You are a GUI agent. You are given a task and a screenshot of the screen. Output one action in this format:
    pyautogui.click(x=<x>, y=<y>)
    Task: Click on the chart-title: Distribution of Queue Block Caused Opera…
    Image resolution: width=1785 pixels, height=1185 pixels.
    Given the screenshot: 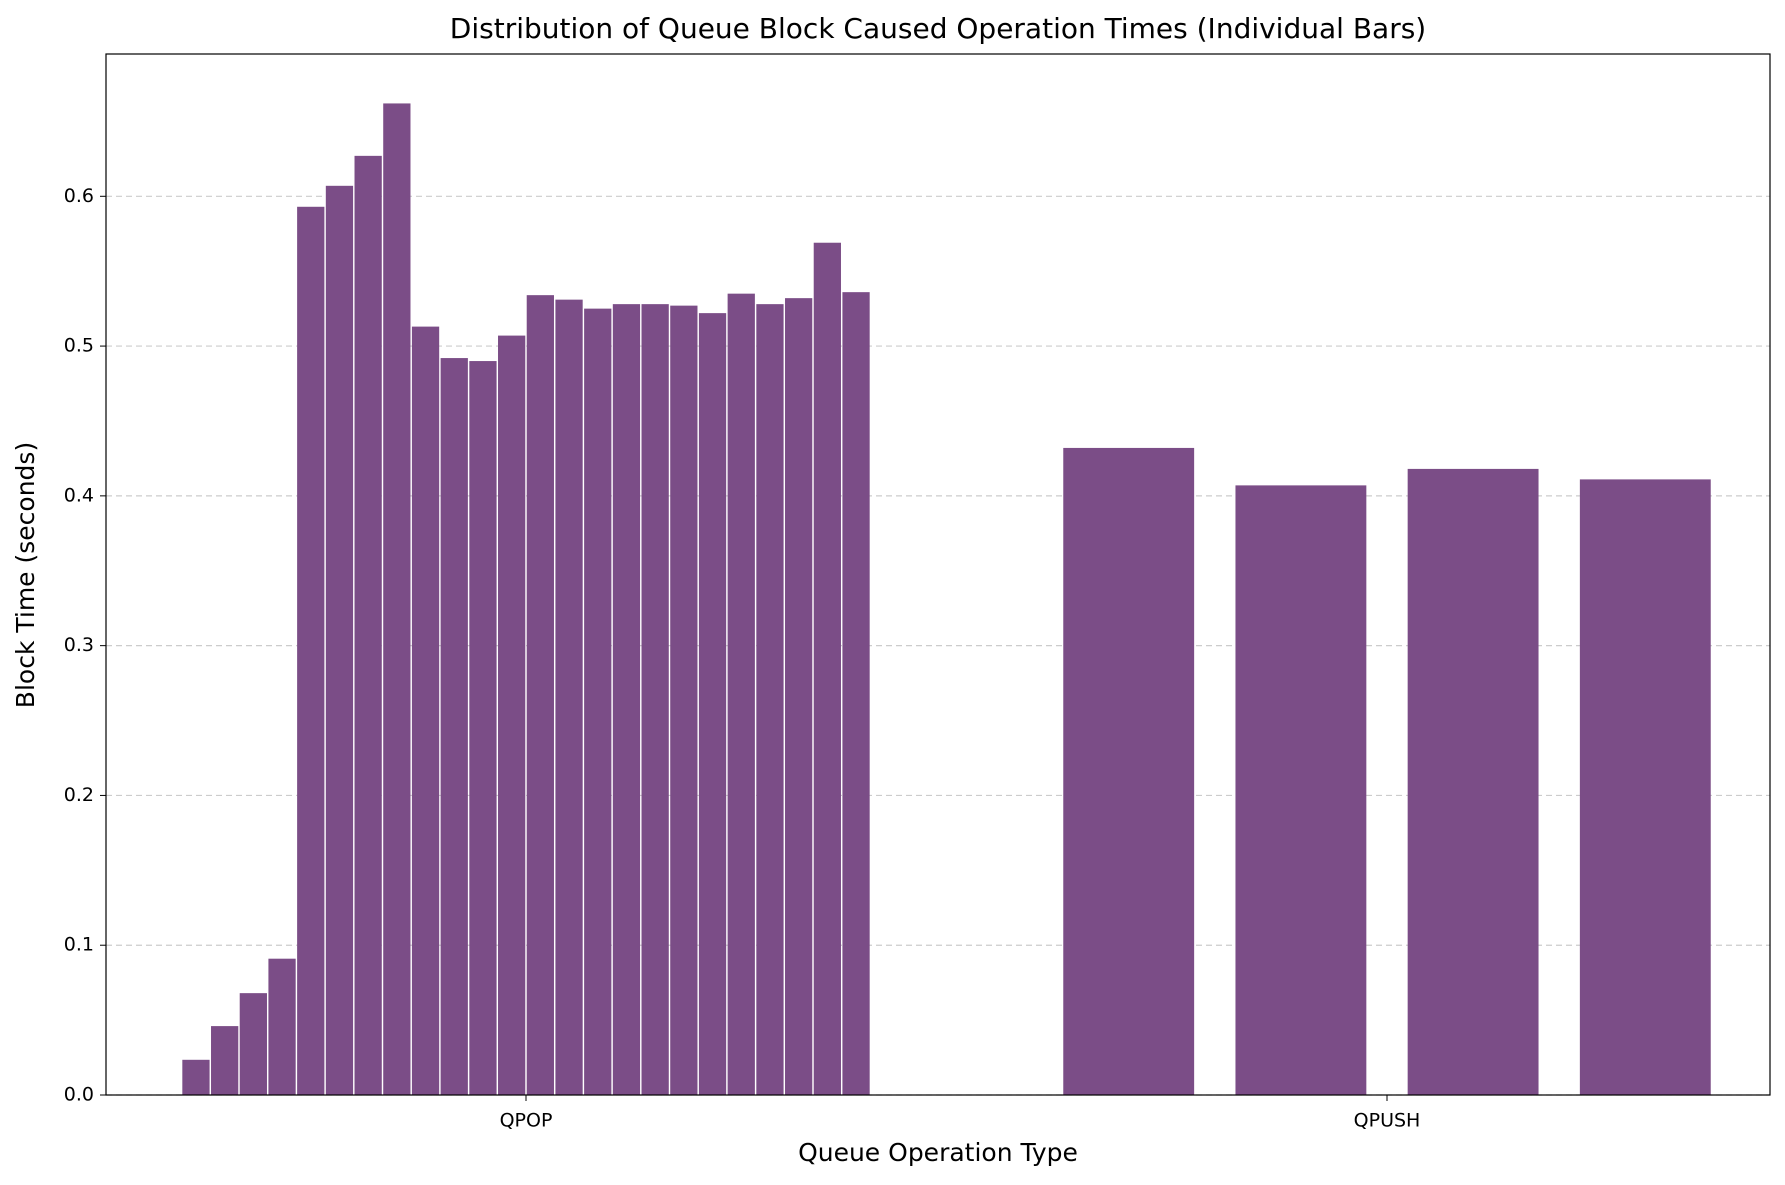 What is the action you would take?
    pyautogui.click(x=938, y=28)
    